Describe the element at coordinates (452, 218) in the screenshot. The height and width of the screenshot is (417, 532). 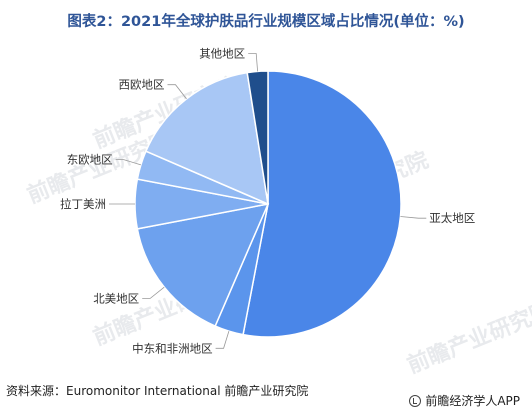
I see `slice-label-0: 亚太地区` at that location.